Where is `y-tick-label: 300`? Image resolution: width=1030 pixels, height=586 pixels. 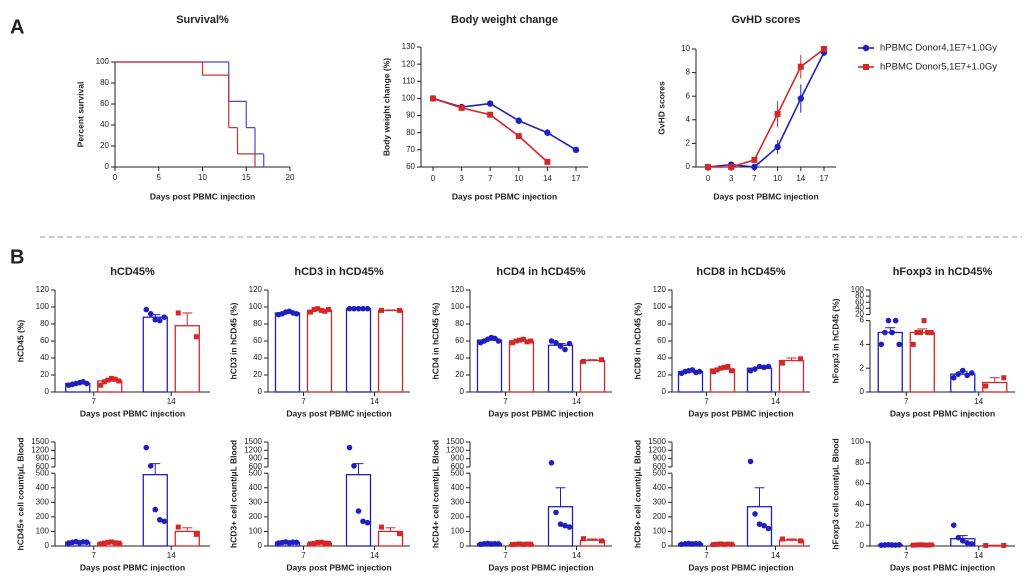
y-tick-label: 300 is located at coordinates (458, 501).